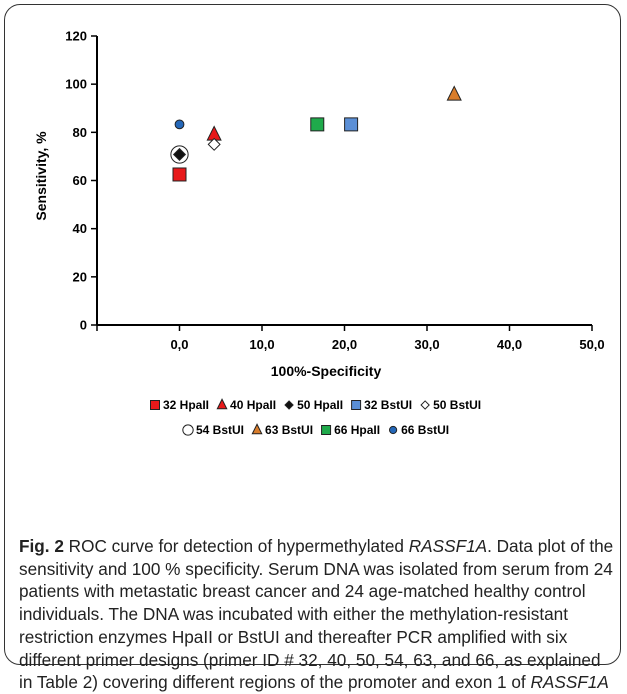 The height and width of the screenshot is (694, 627). What do you see at coordinates (253, 405) in the screenshot?
I see `legend-label: 40 HpaII` at bounding box center [253, 405].